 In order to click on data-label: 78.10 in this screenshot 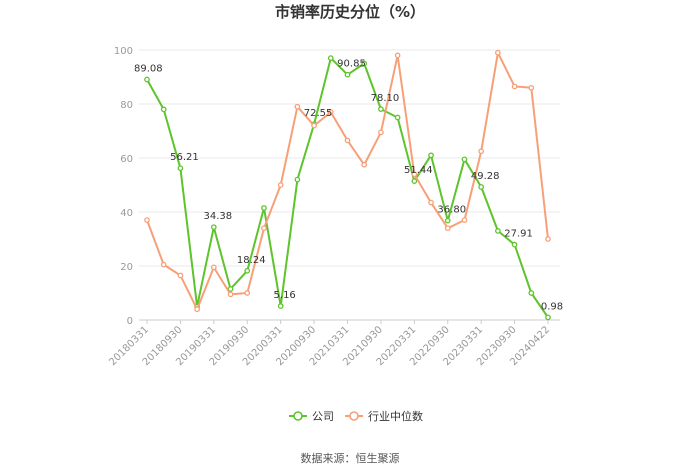, I will do `click(385, 98)`.